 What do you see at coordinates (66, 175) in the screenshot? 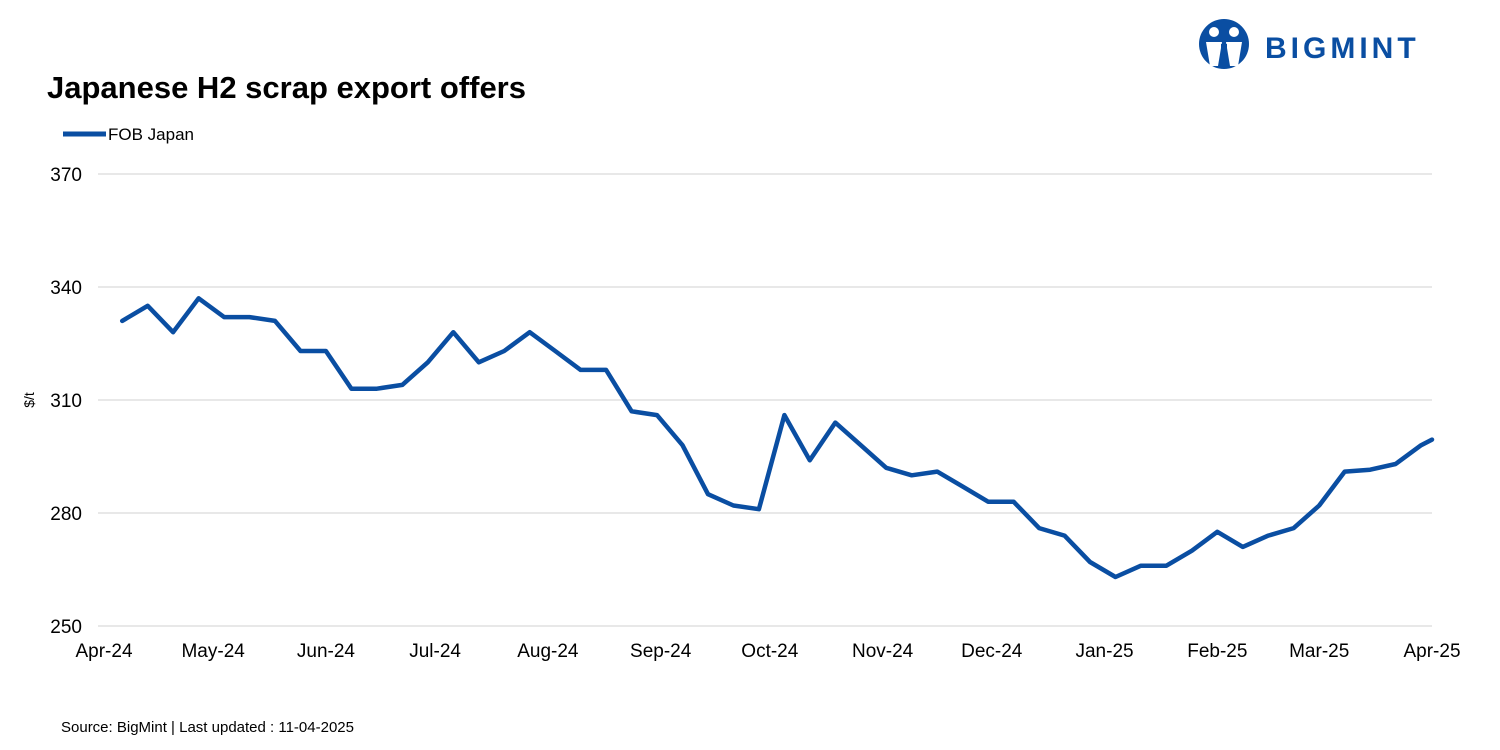
I see `y-tick-label: 370` at bounding box center [66, 175].